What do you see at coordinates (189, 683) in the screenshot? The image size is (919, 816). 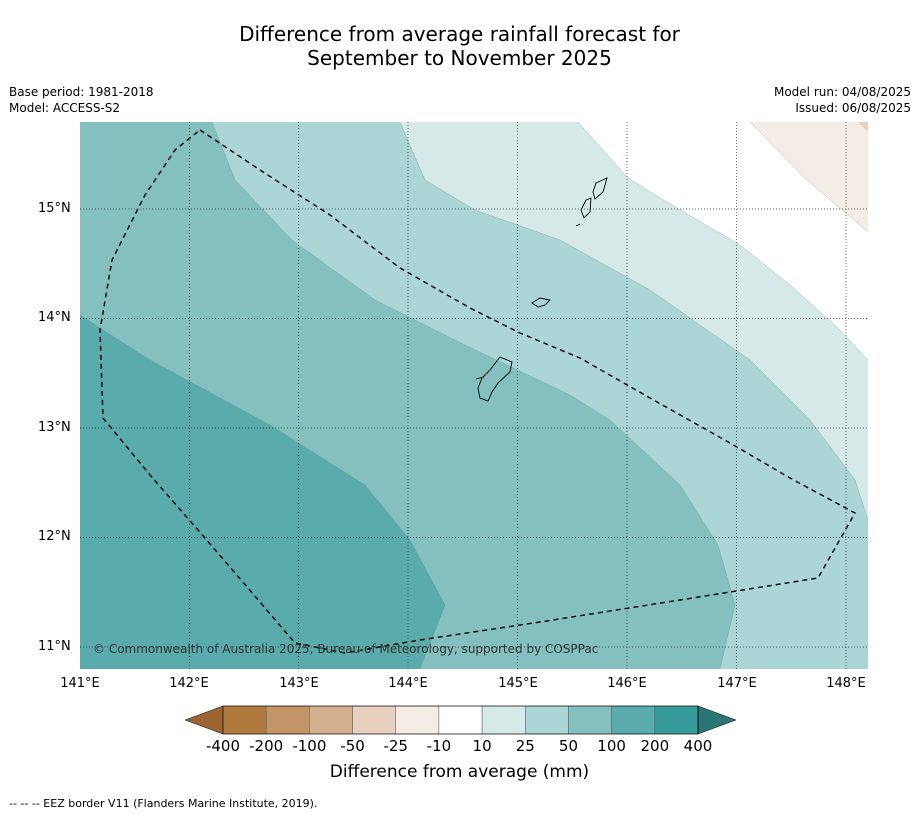 I see `lon-label-142e: 142°E` at bounding box center [189, 683].